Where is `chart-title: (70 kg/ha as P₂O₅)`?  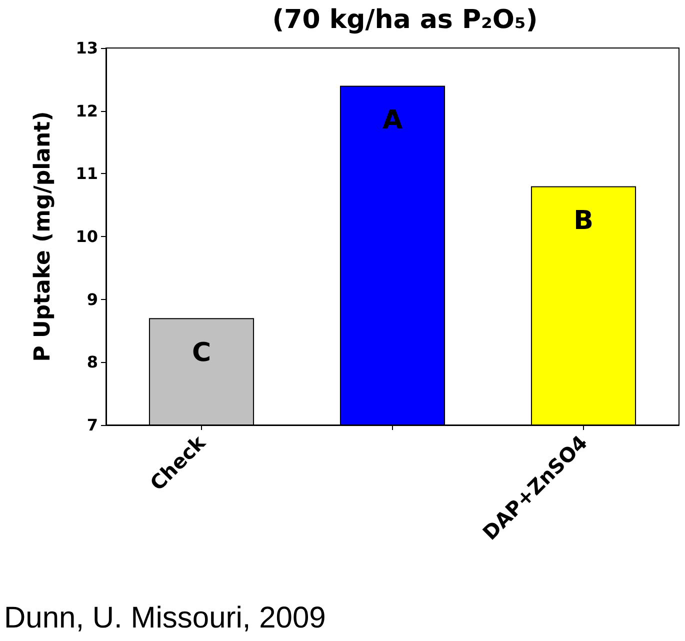 chart-title: (70 kg/ha as P₂O₅) is located at coordinates (405, 20).